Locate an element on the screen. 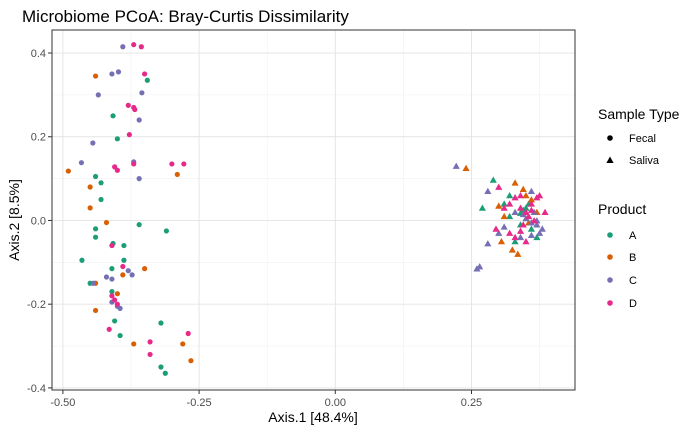 This screenshot has height=432, width=700. legend-sample-type: Sample Type Fecal Saliva is located at coordinates (639, 136).